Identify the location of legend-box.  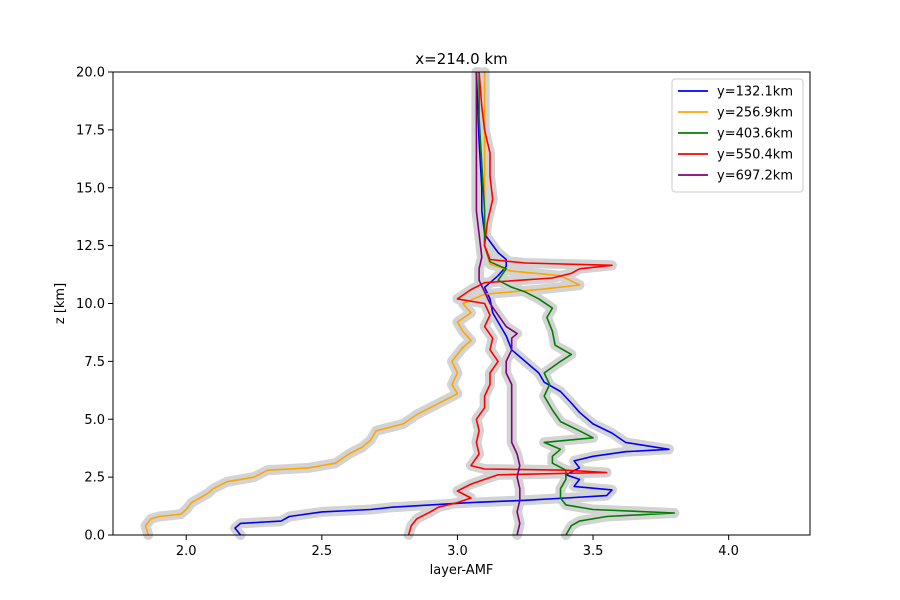
(737, 135).